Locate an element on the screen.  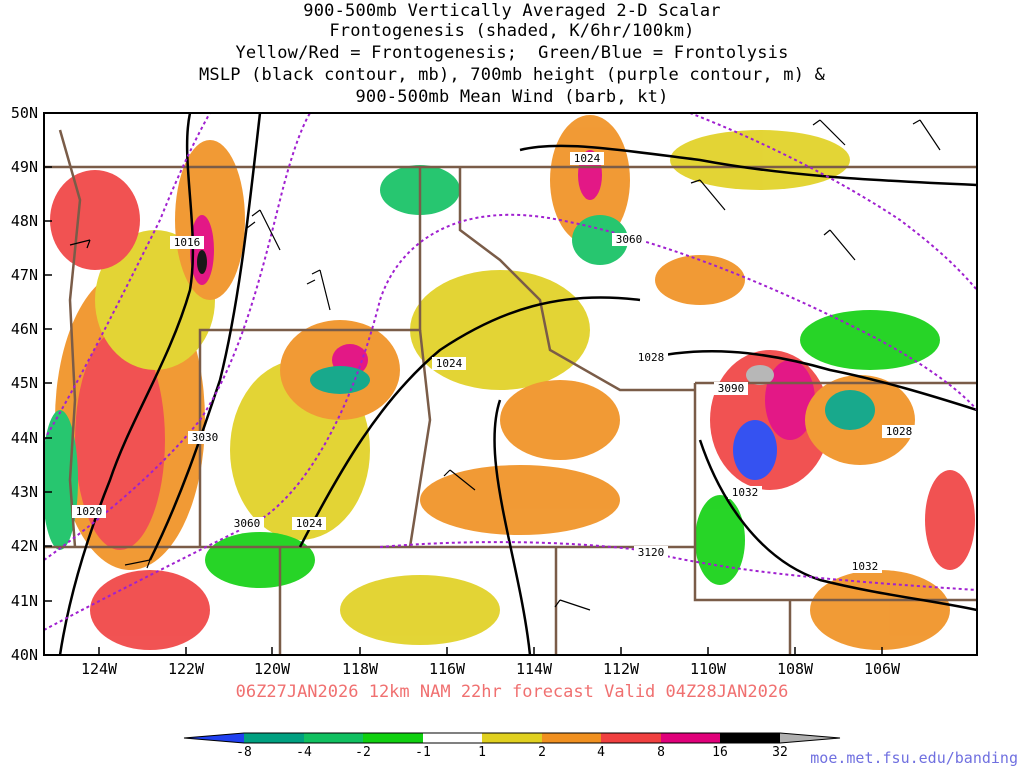
lat-label-47n: 47N is located at coordinates (24, 275).